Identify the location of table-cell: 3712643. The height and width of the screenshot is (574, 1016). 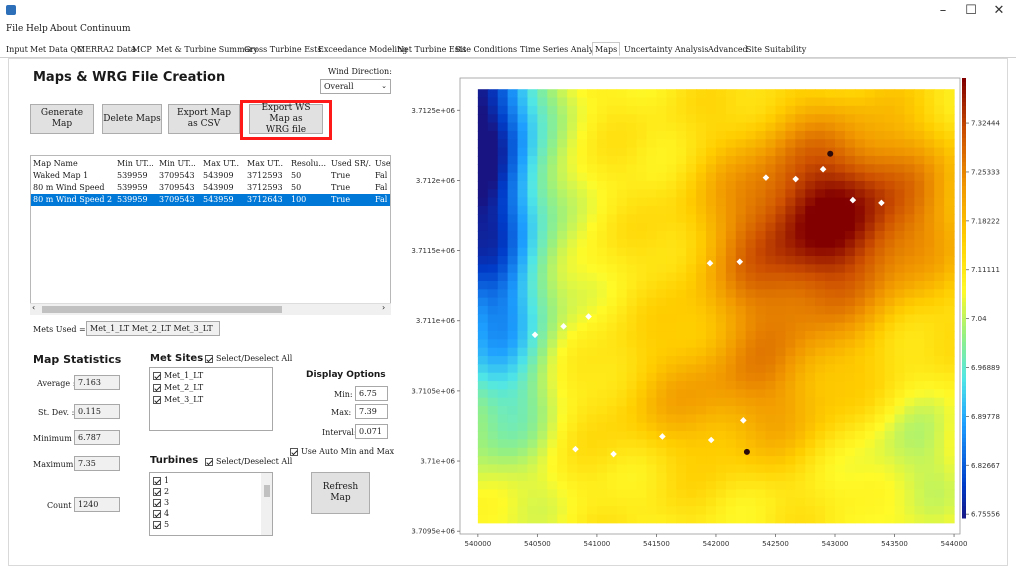
(265, 200).